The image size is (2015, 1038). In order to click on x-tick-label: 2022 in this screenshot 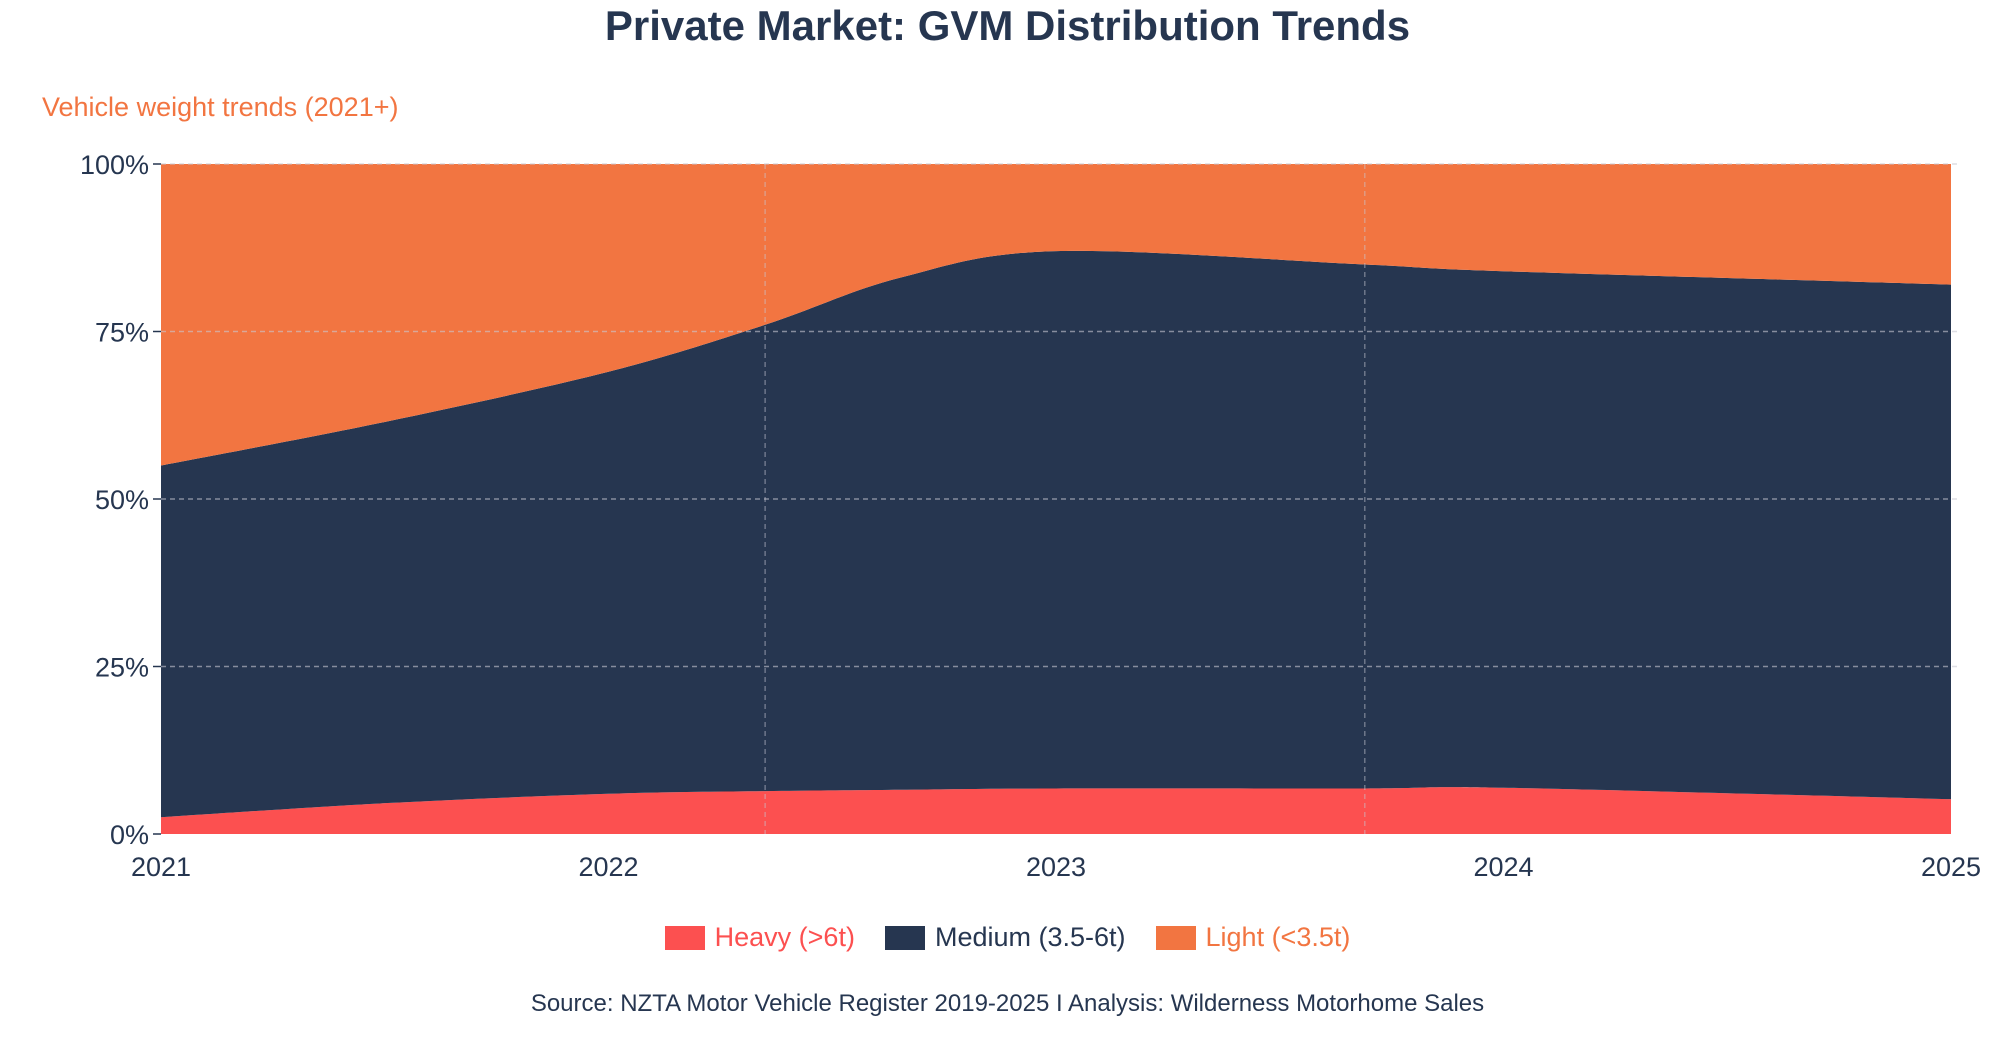, I will do `click(608, 867)`.